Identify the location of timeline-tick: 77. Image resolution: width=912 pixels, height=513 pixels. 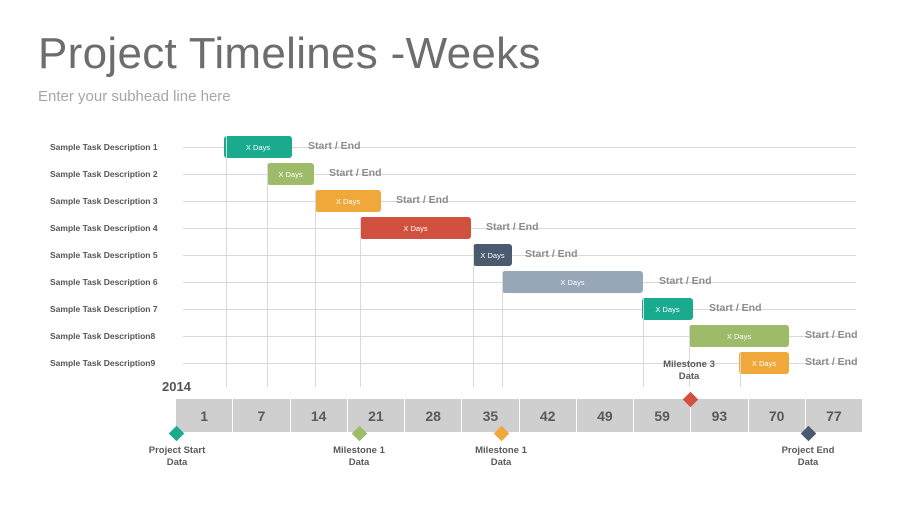
(834, 415).